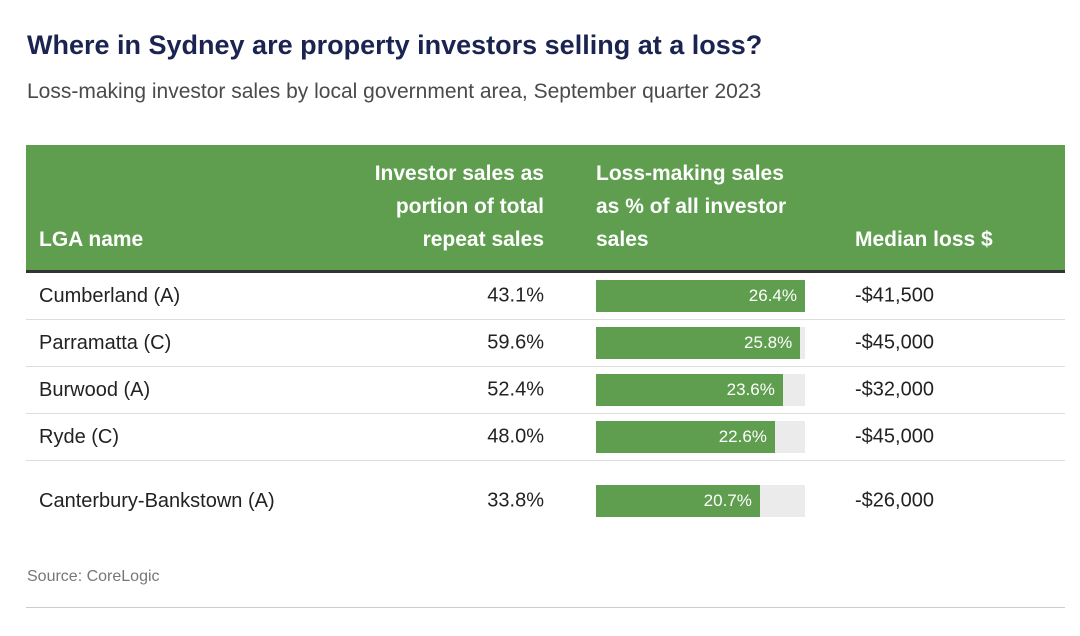 This screenshot has height=636, width=1080. I want to click on lga-name-cell: Ryde (C), so click(79, 437).